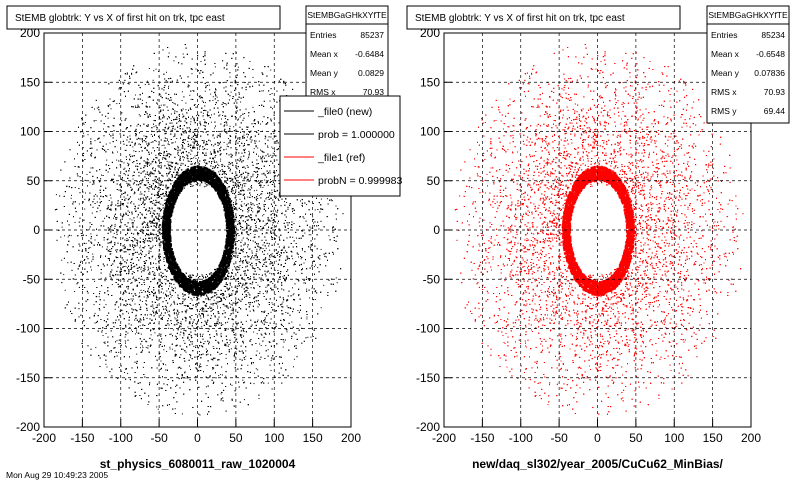 This screenshot has height=480, width=800. I want to click on stats-value: 69.44, so click(775, 111).